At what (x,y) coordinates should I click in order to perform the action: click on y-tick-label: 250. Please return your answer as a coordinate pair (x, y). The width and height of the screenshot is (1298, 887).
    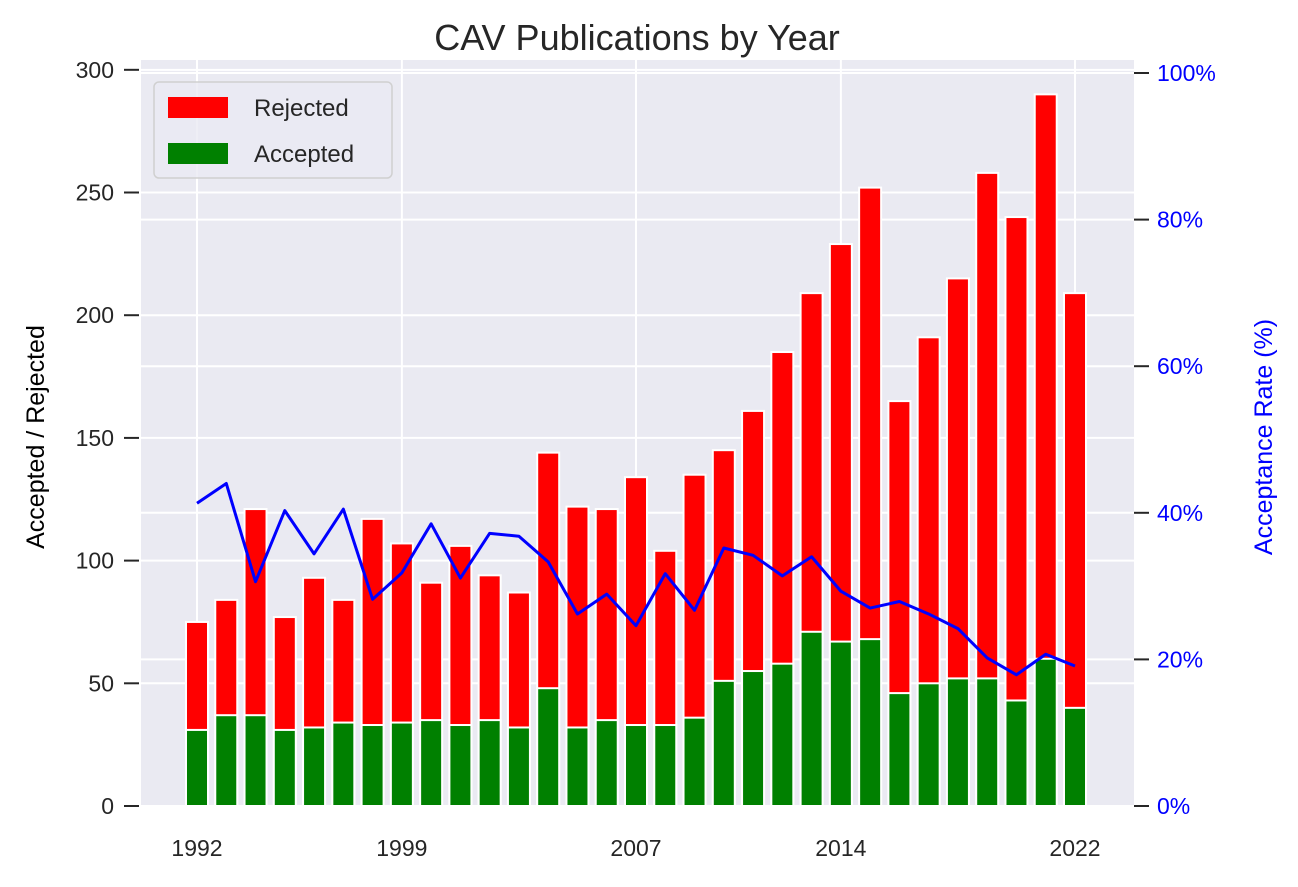
    Looking at the image, I should click on (95, 193).